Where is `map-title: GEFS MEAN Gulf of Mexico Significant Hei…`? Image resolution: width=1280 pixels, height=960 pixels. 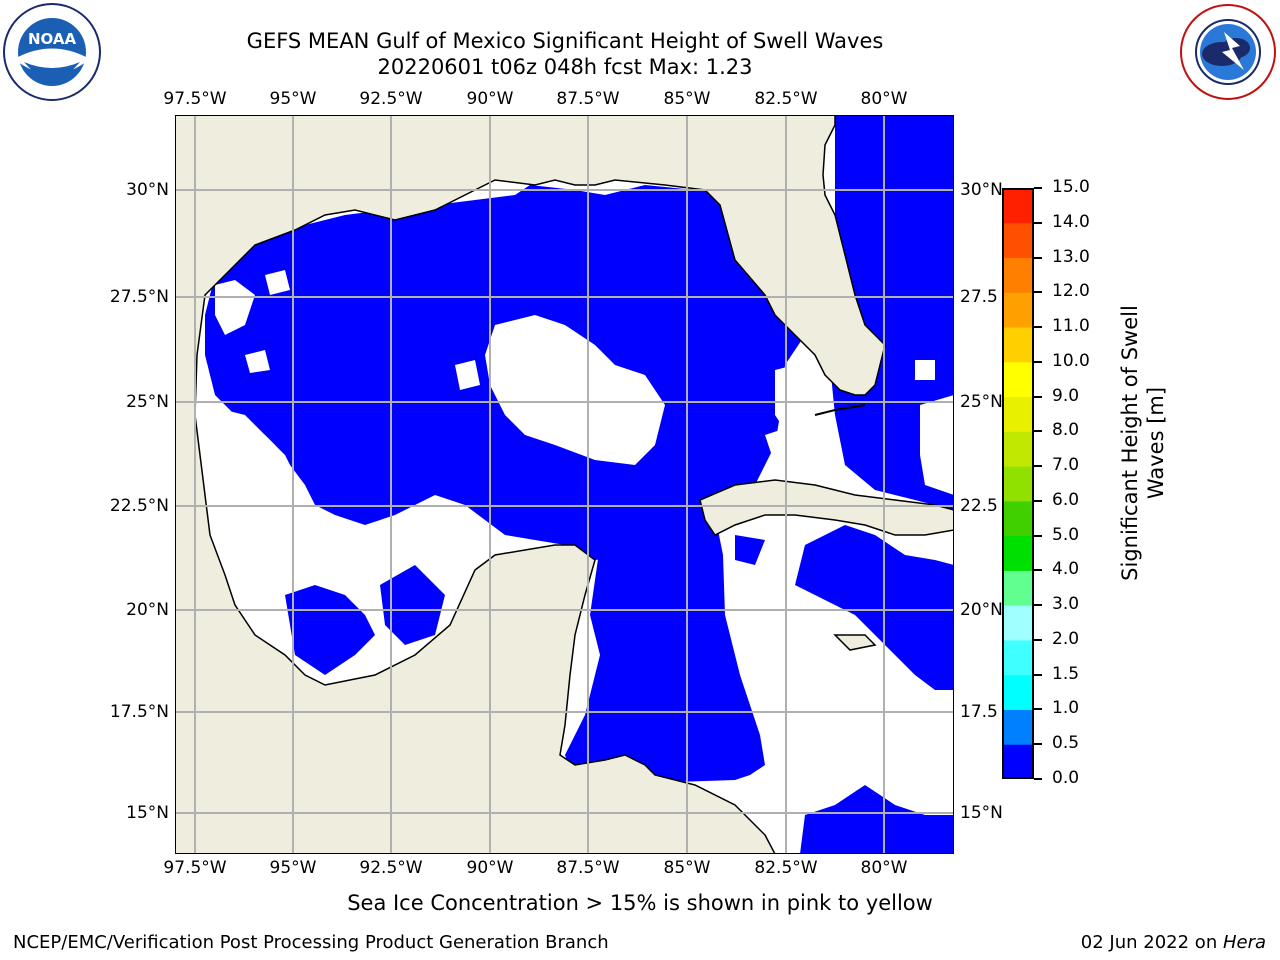
map-title: GEFS MEAN Gulf of Mexico Significant Hei… is located at coordinates (565, 41).